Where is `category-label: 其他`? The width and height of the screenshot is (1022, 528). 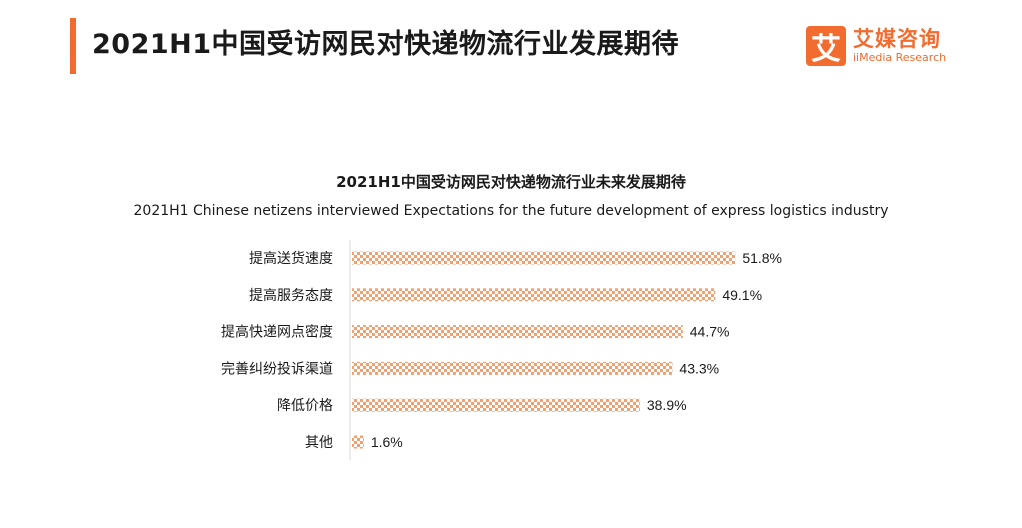
category-label: 其他 is located at coordinates (319, 443).